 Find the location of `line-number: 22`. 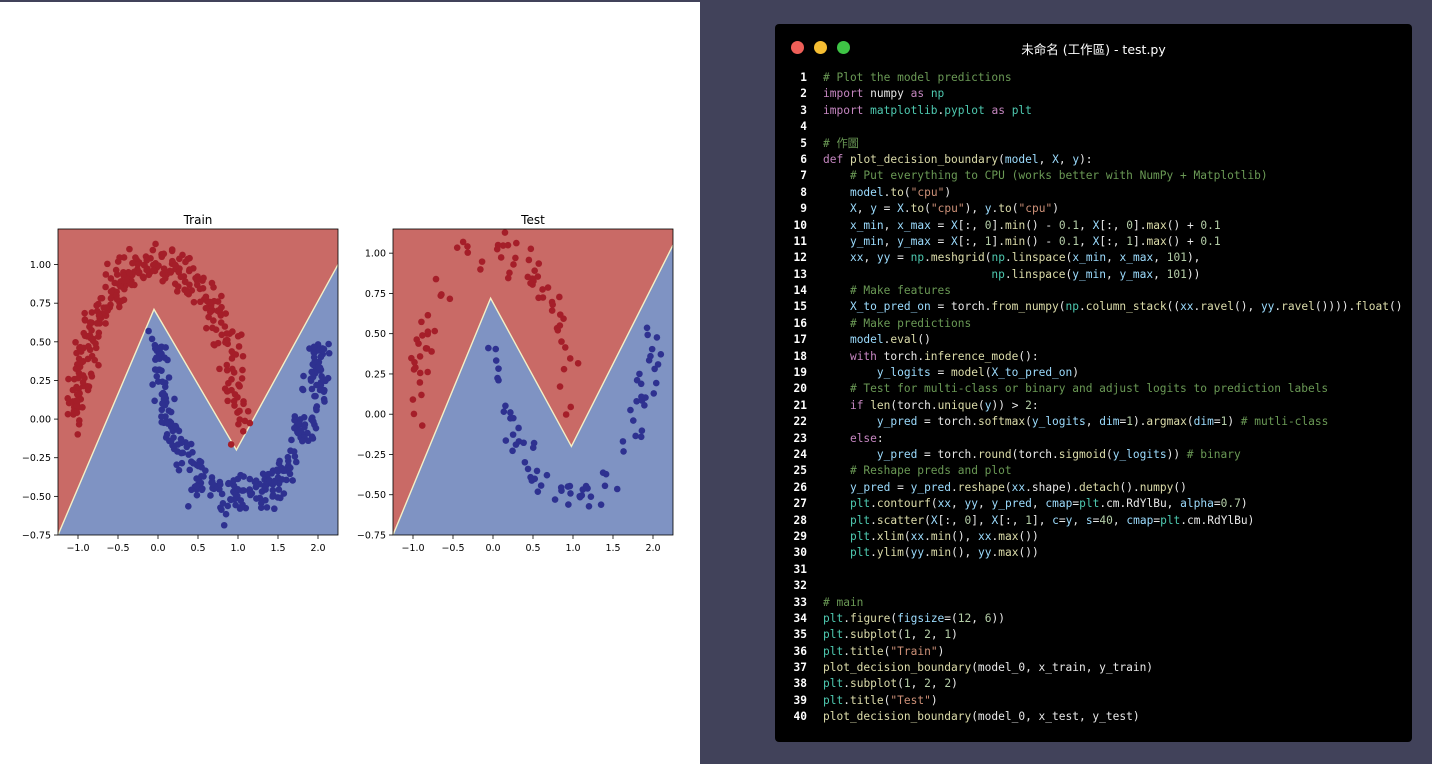

line-number: 22 is located at coordinates (800, 422).